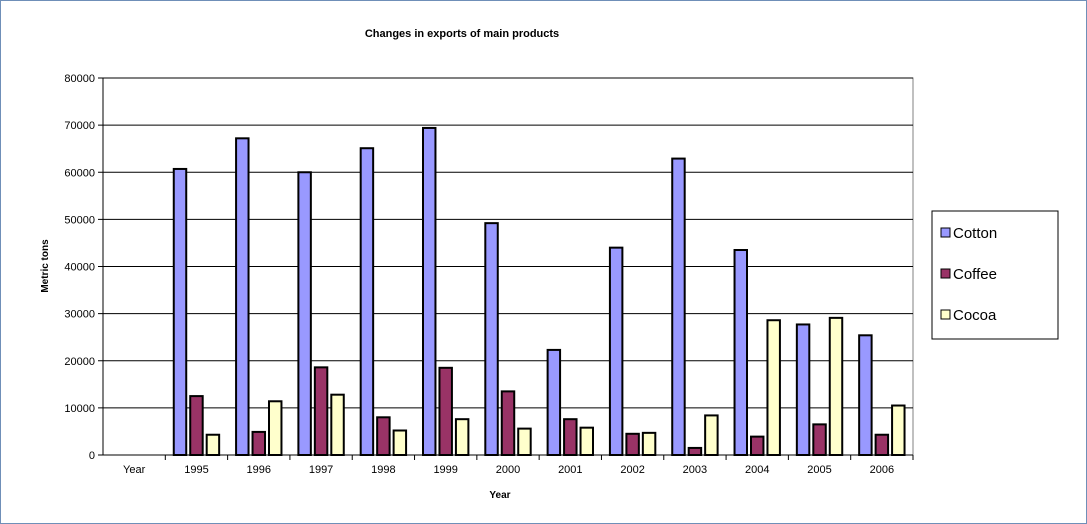 Image resolution: width=1087 pixels, height=524 pixels. I want to click on x-tick-label: 2006, so click(882, 470).